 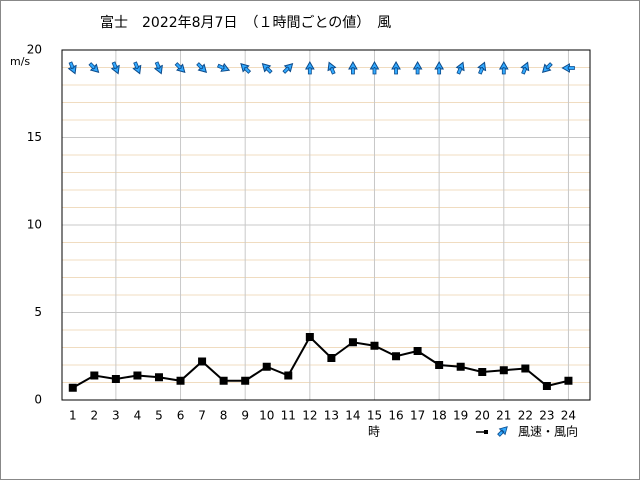 I want to click on x-tick-label: 1, so click(x=73, y=416).